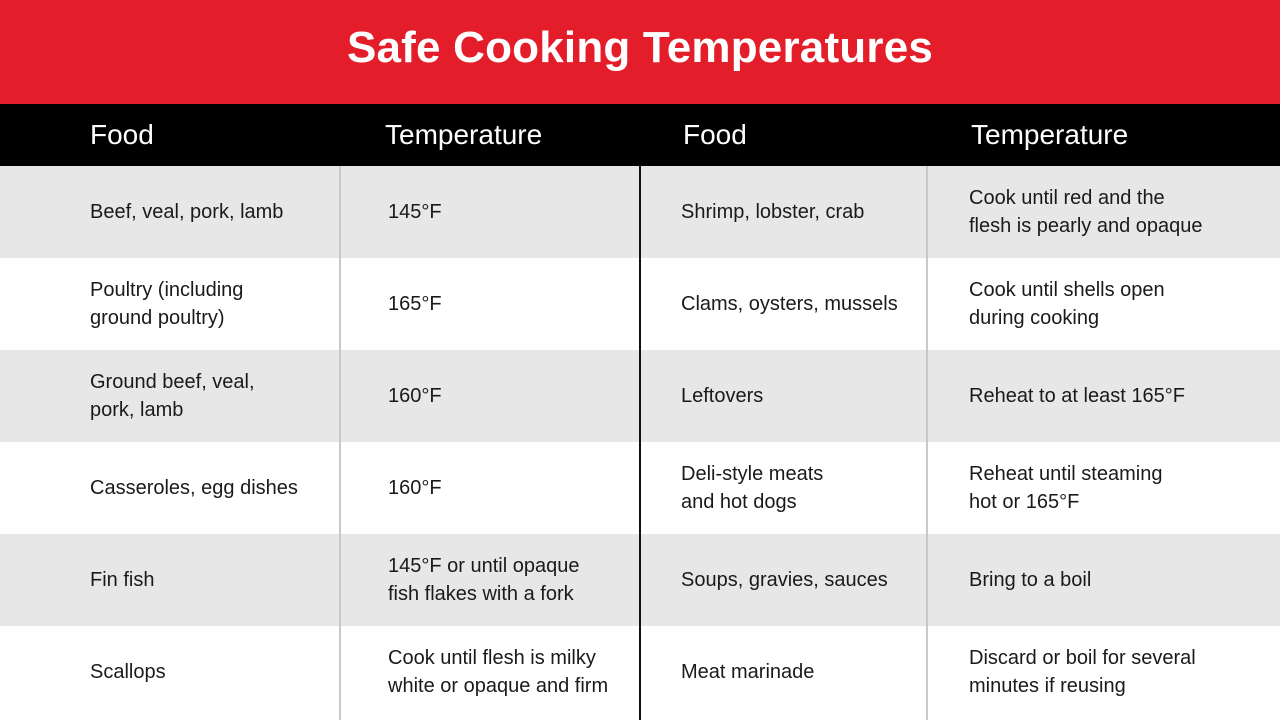 The image size is (1280, 720). What do you see at coordinates (122, 134) in the screenshot?
I see `header-food-left: Food` at bounding box center [122, 134].